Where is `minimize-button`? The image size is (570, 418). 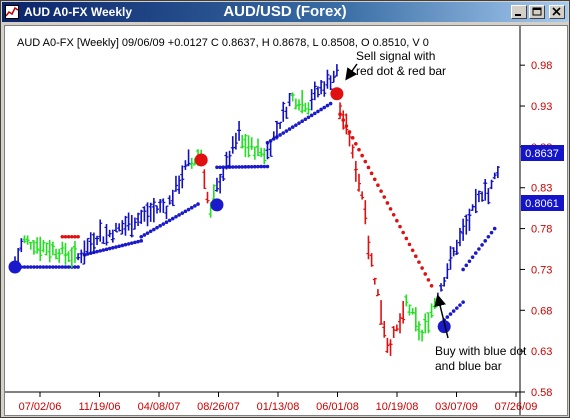
minimize-button is located at coordinates (519, 12).